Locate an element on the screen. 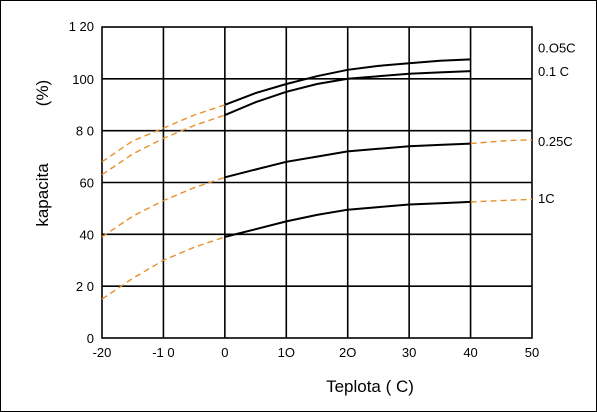 The image size is (597, 412). y-tick-label: 1 20 is located at coordinates (81, 26).